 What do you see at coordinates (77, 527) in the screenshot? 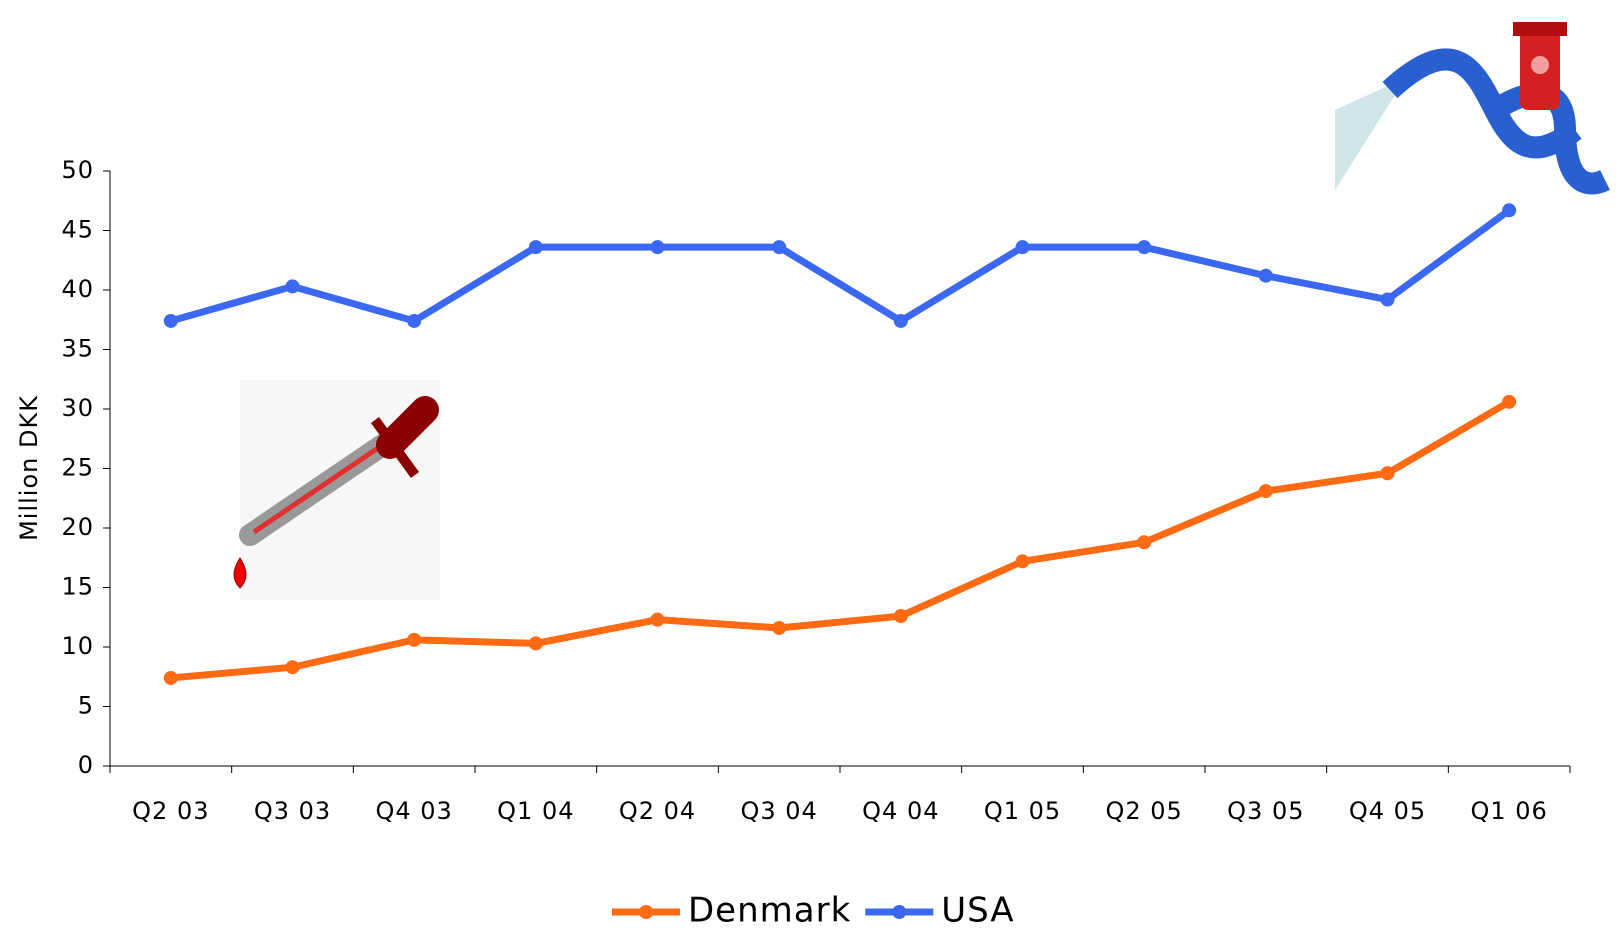
I see `y-tick-label: 20` at bounding box center [77, 527].